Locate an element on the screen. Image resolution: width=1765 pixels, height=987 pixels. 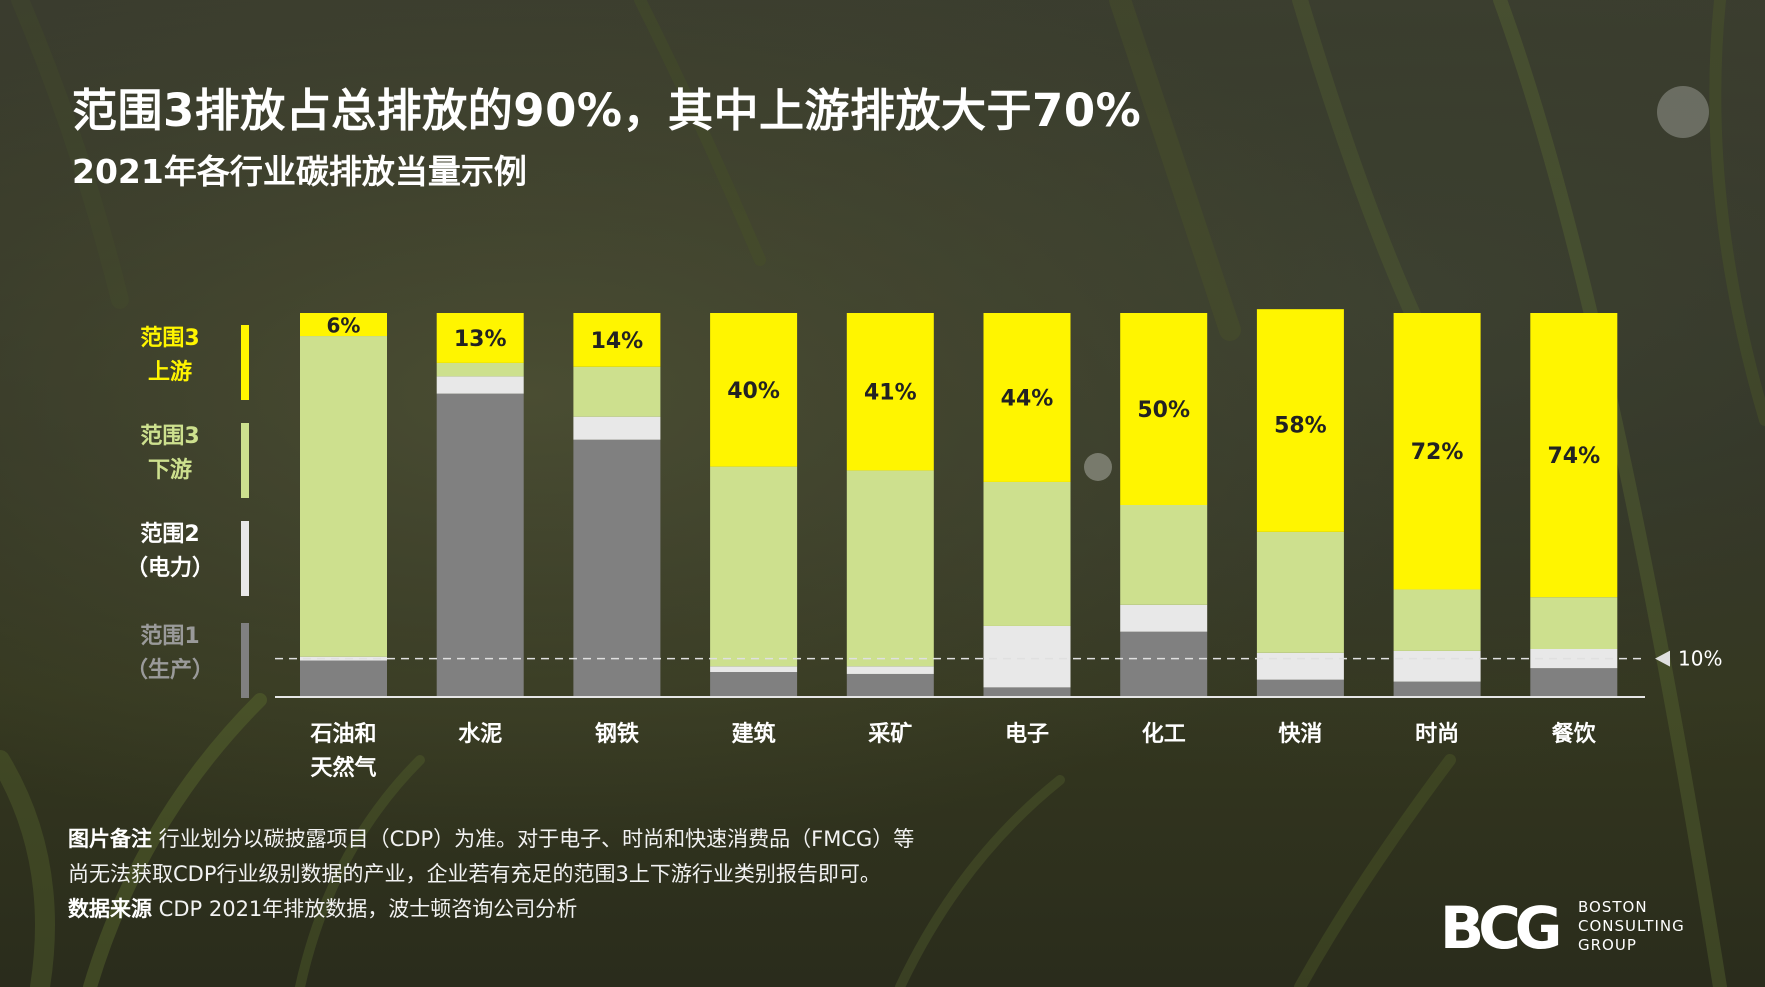
data-label-3: 14% is located at coordinates (617, 341).